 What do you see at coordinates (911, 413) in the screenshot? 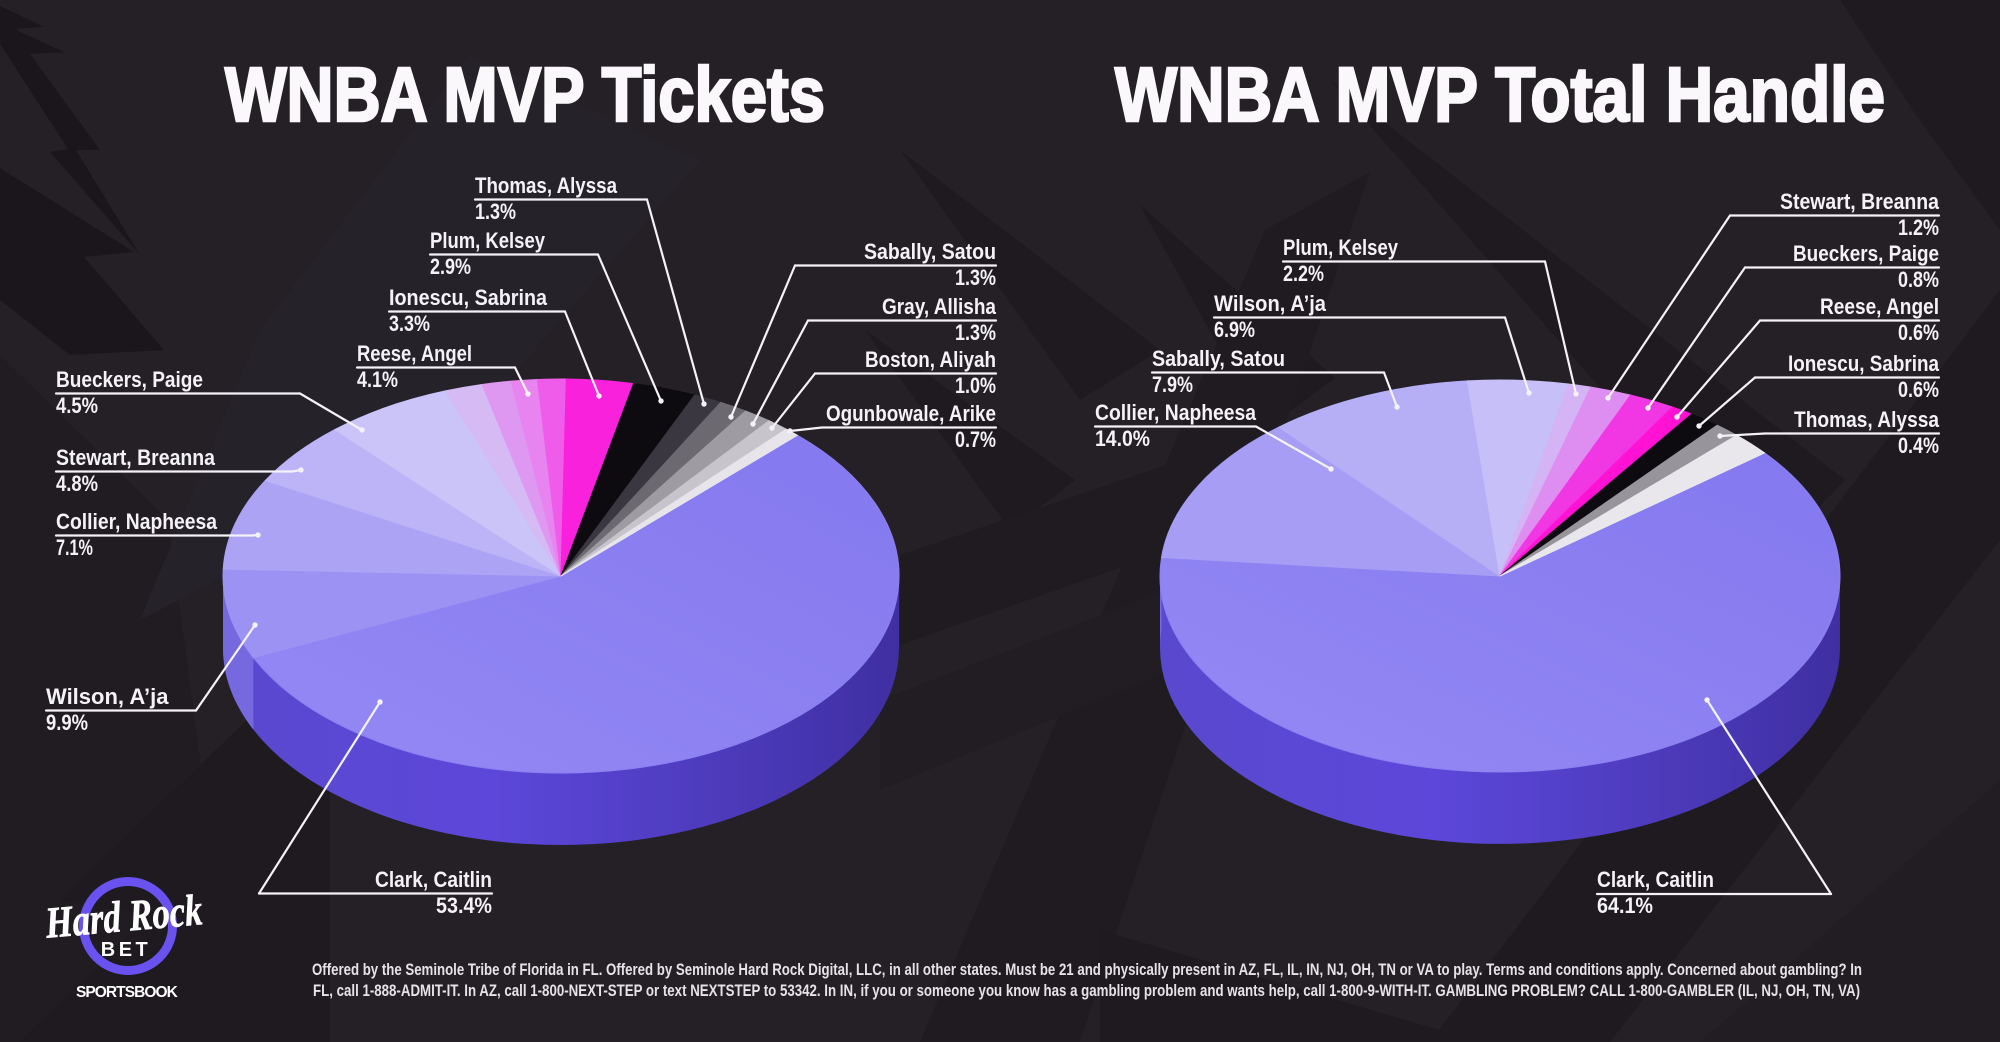
I see `svg-text: Ogunbowale, Arike` at bounding box center [911, 413].